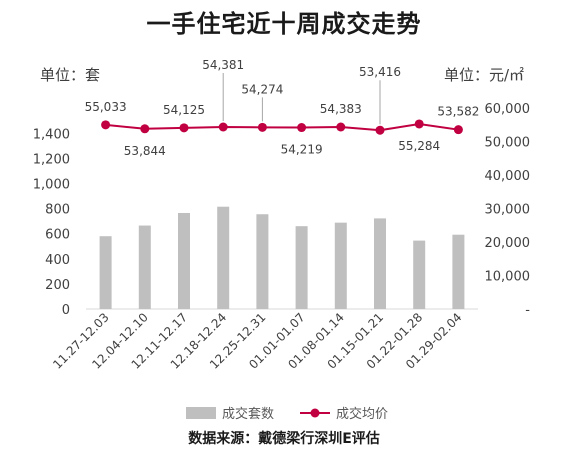 Image resolution: width=568 pixels, height=452 pixels. What do you see at coordinates (458, 112) in the screenshot?
I see `price-data-label: 53,582` at bounding box center [458, 112].